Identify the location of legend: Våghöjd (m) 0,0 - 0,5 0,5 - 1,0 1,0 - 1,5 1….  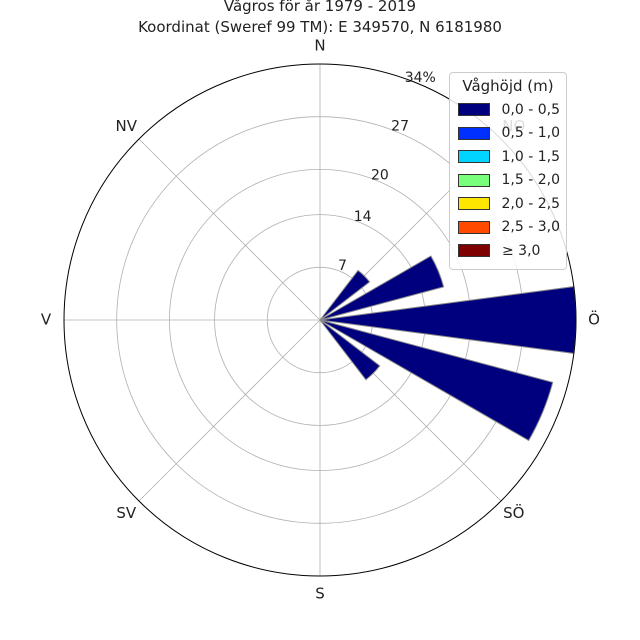
(508, 171).